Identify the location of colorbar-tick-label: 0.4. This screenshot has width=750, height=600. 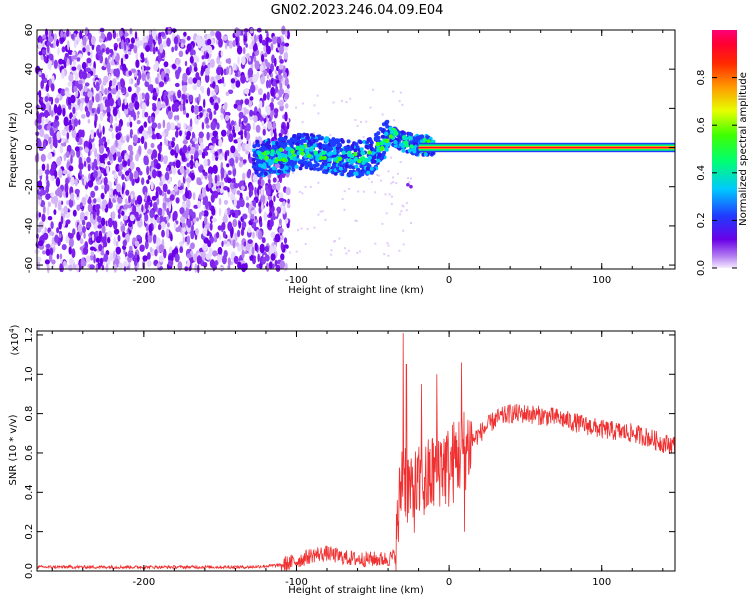
(701, 173).